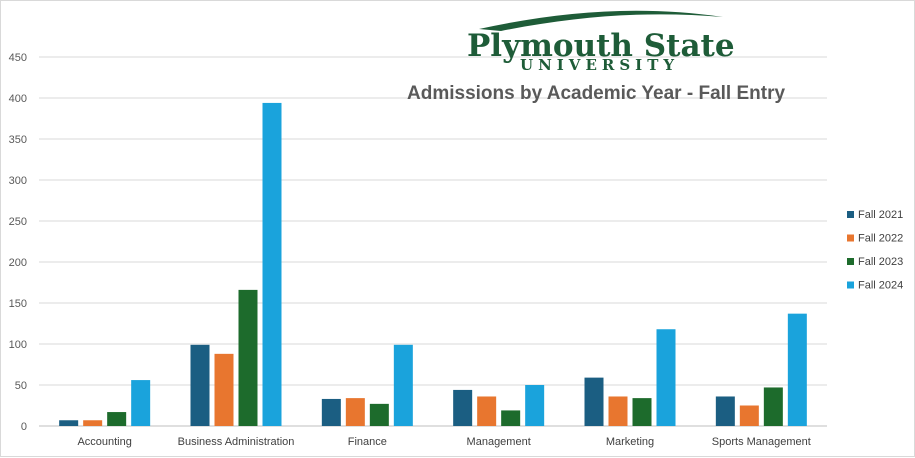 Image resolution: width=915 pixels, height=458 pixels. I want to click on legend-label: Fall 2023, so click(880, 262).